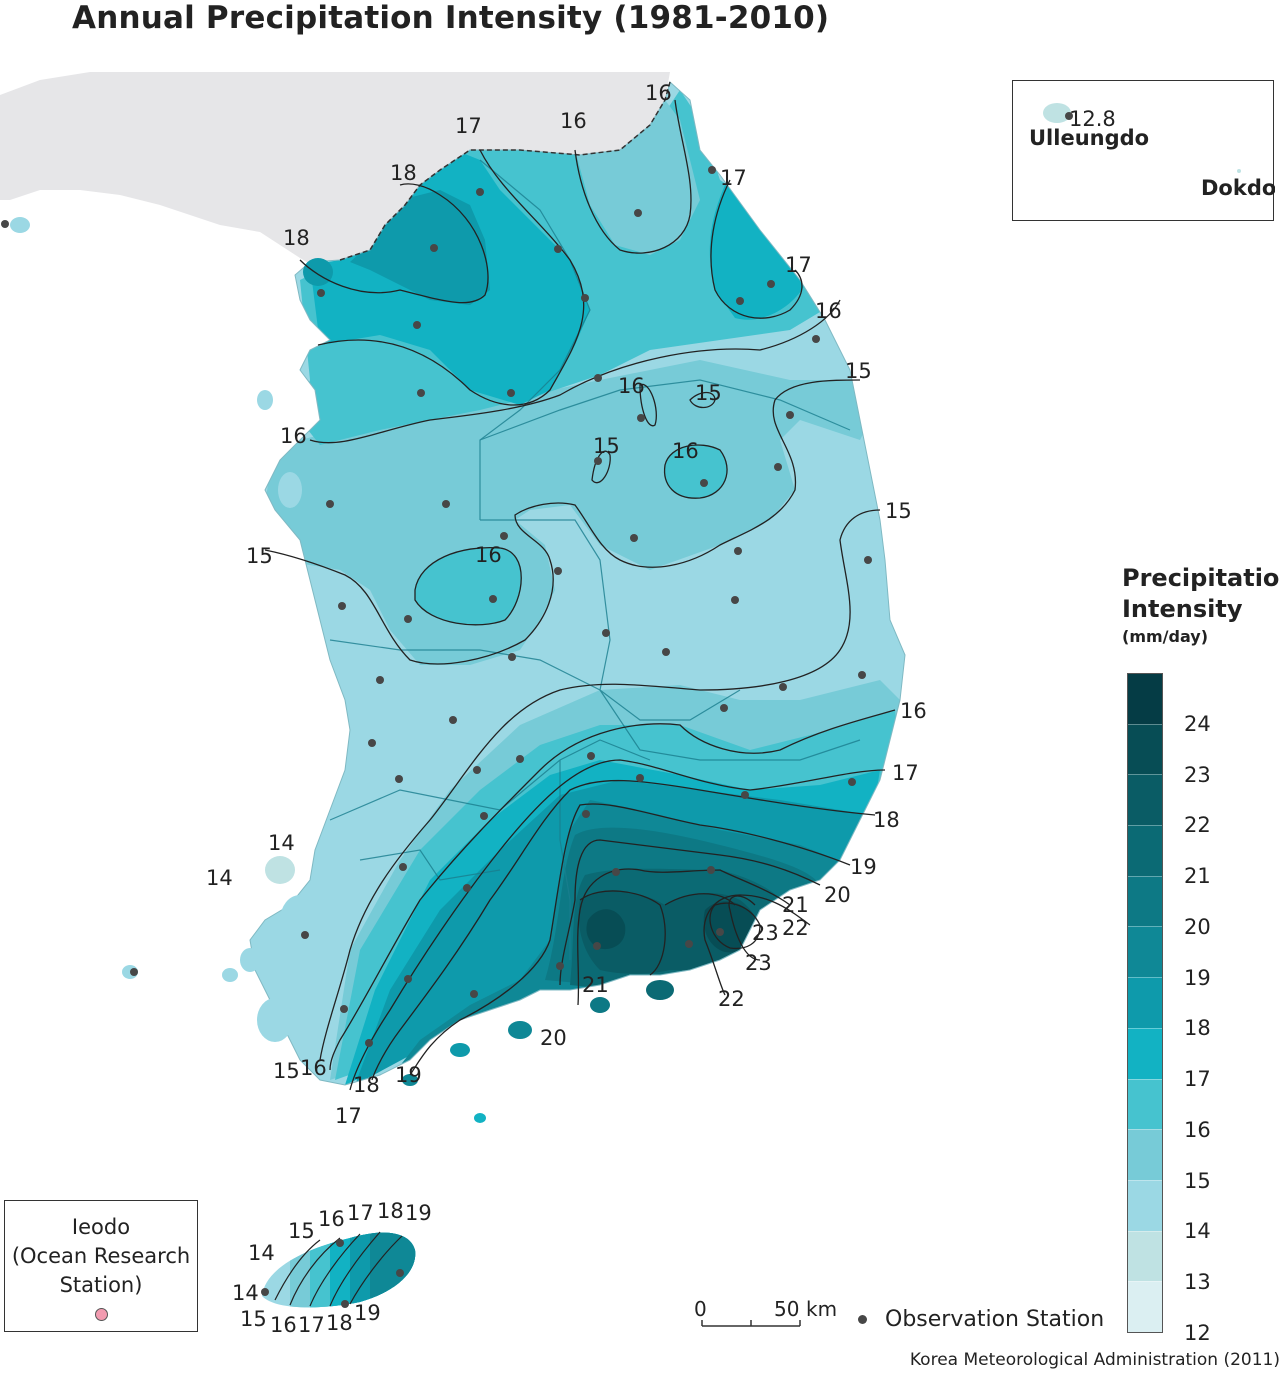 Image resolution: width=1280 pixels, height=1376 pixels. I want to click on observation-station-legend: Observation Station, so click(981, 1319).